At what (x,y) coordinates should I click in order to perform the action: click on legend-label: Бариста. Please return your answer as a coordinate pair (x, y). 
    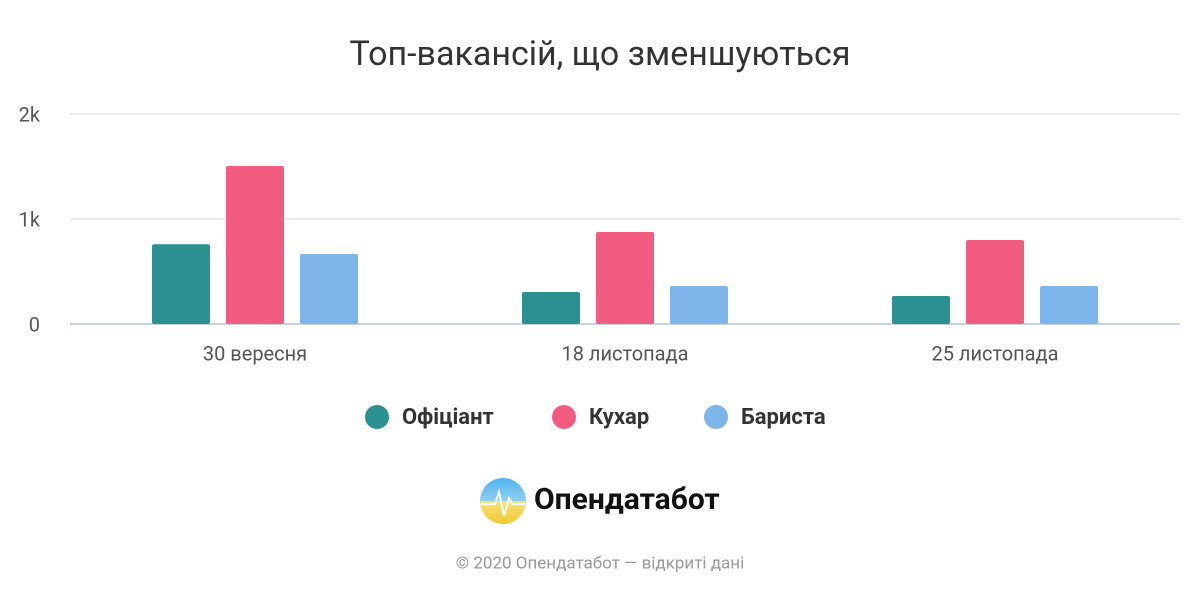
    Looking at the image, I should click on (783, 417).